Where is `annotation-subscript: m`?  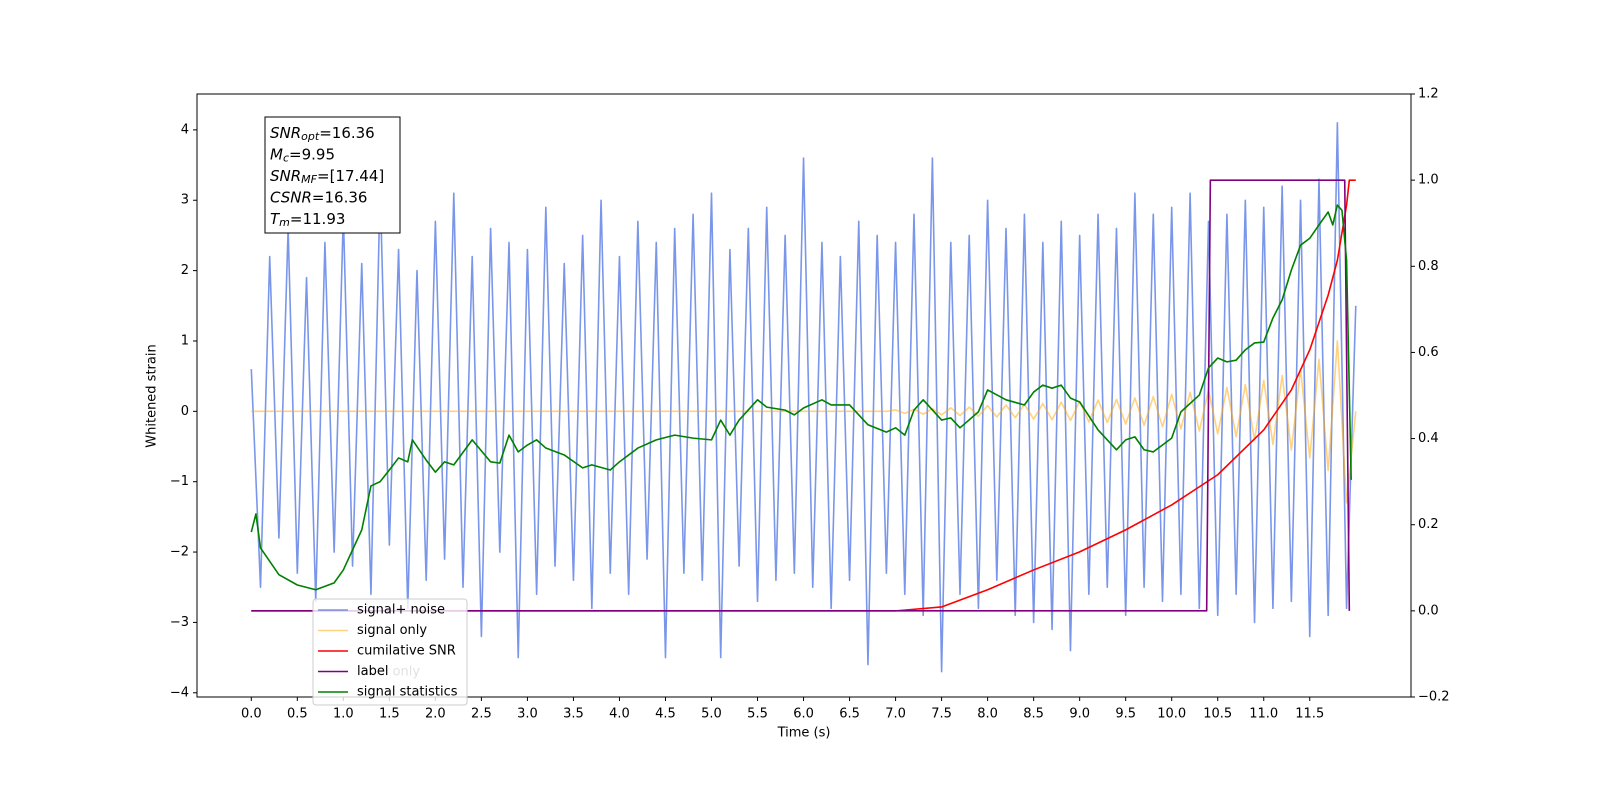
annotation-subscript: m is located at coordinates (284, 222).